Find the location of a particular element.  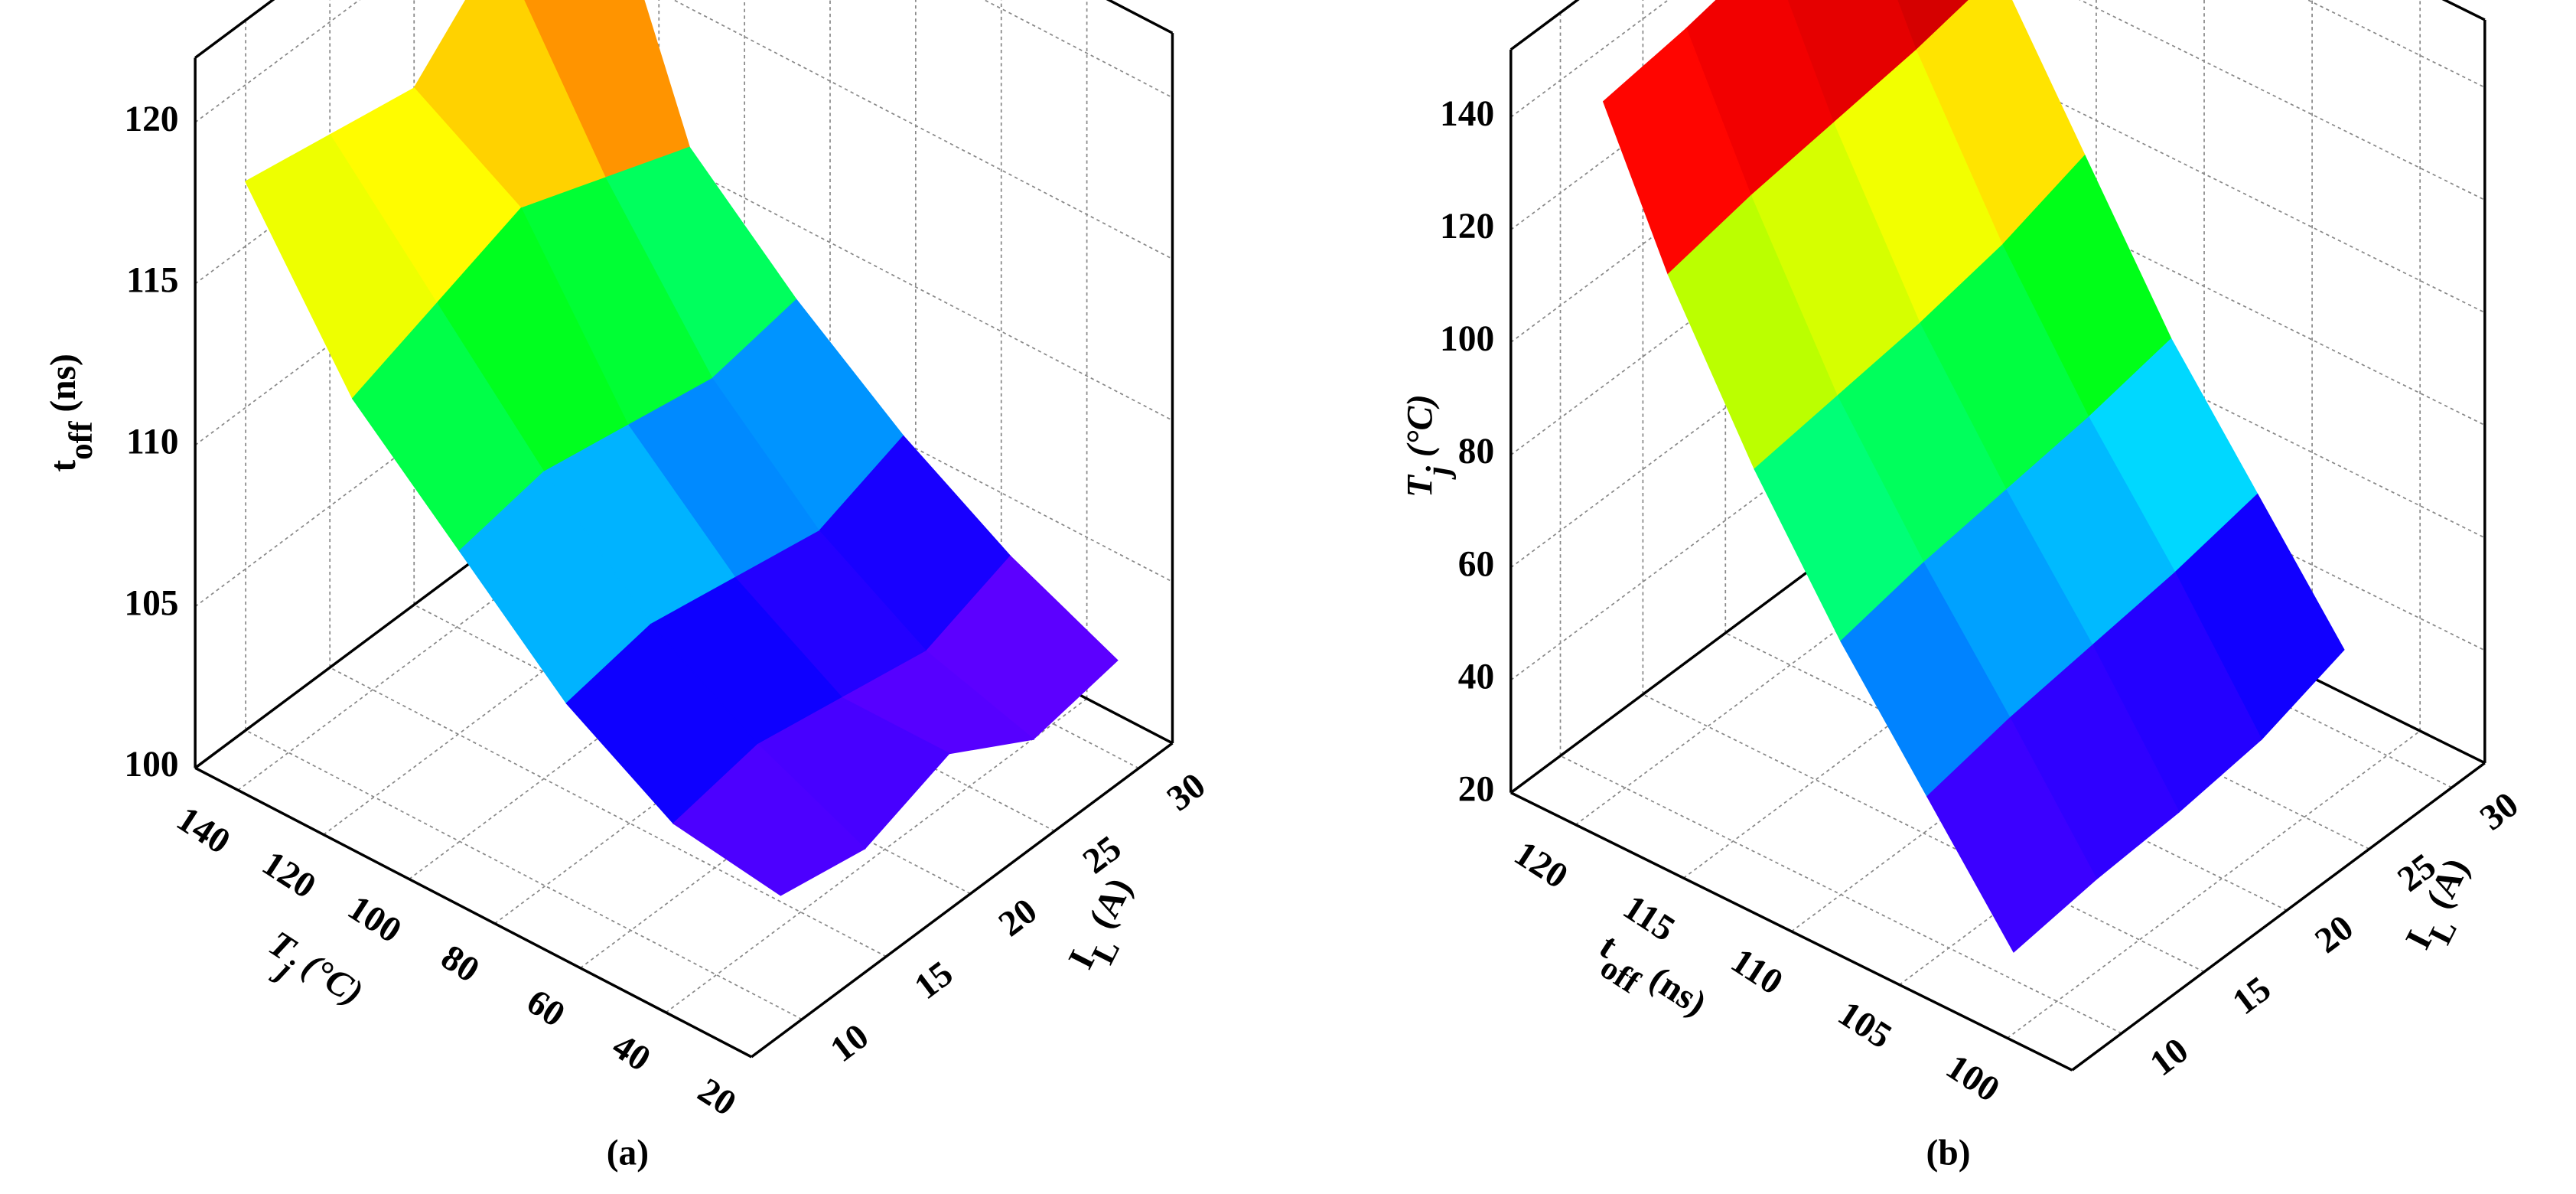

z-tick-label: 40 is located at coordinates (1476, 676).